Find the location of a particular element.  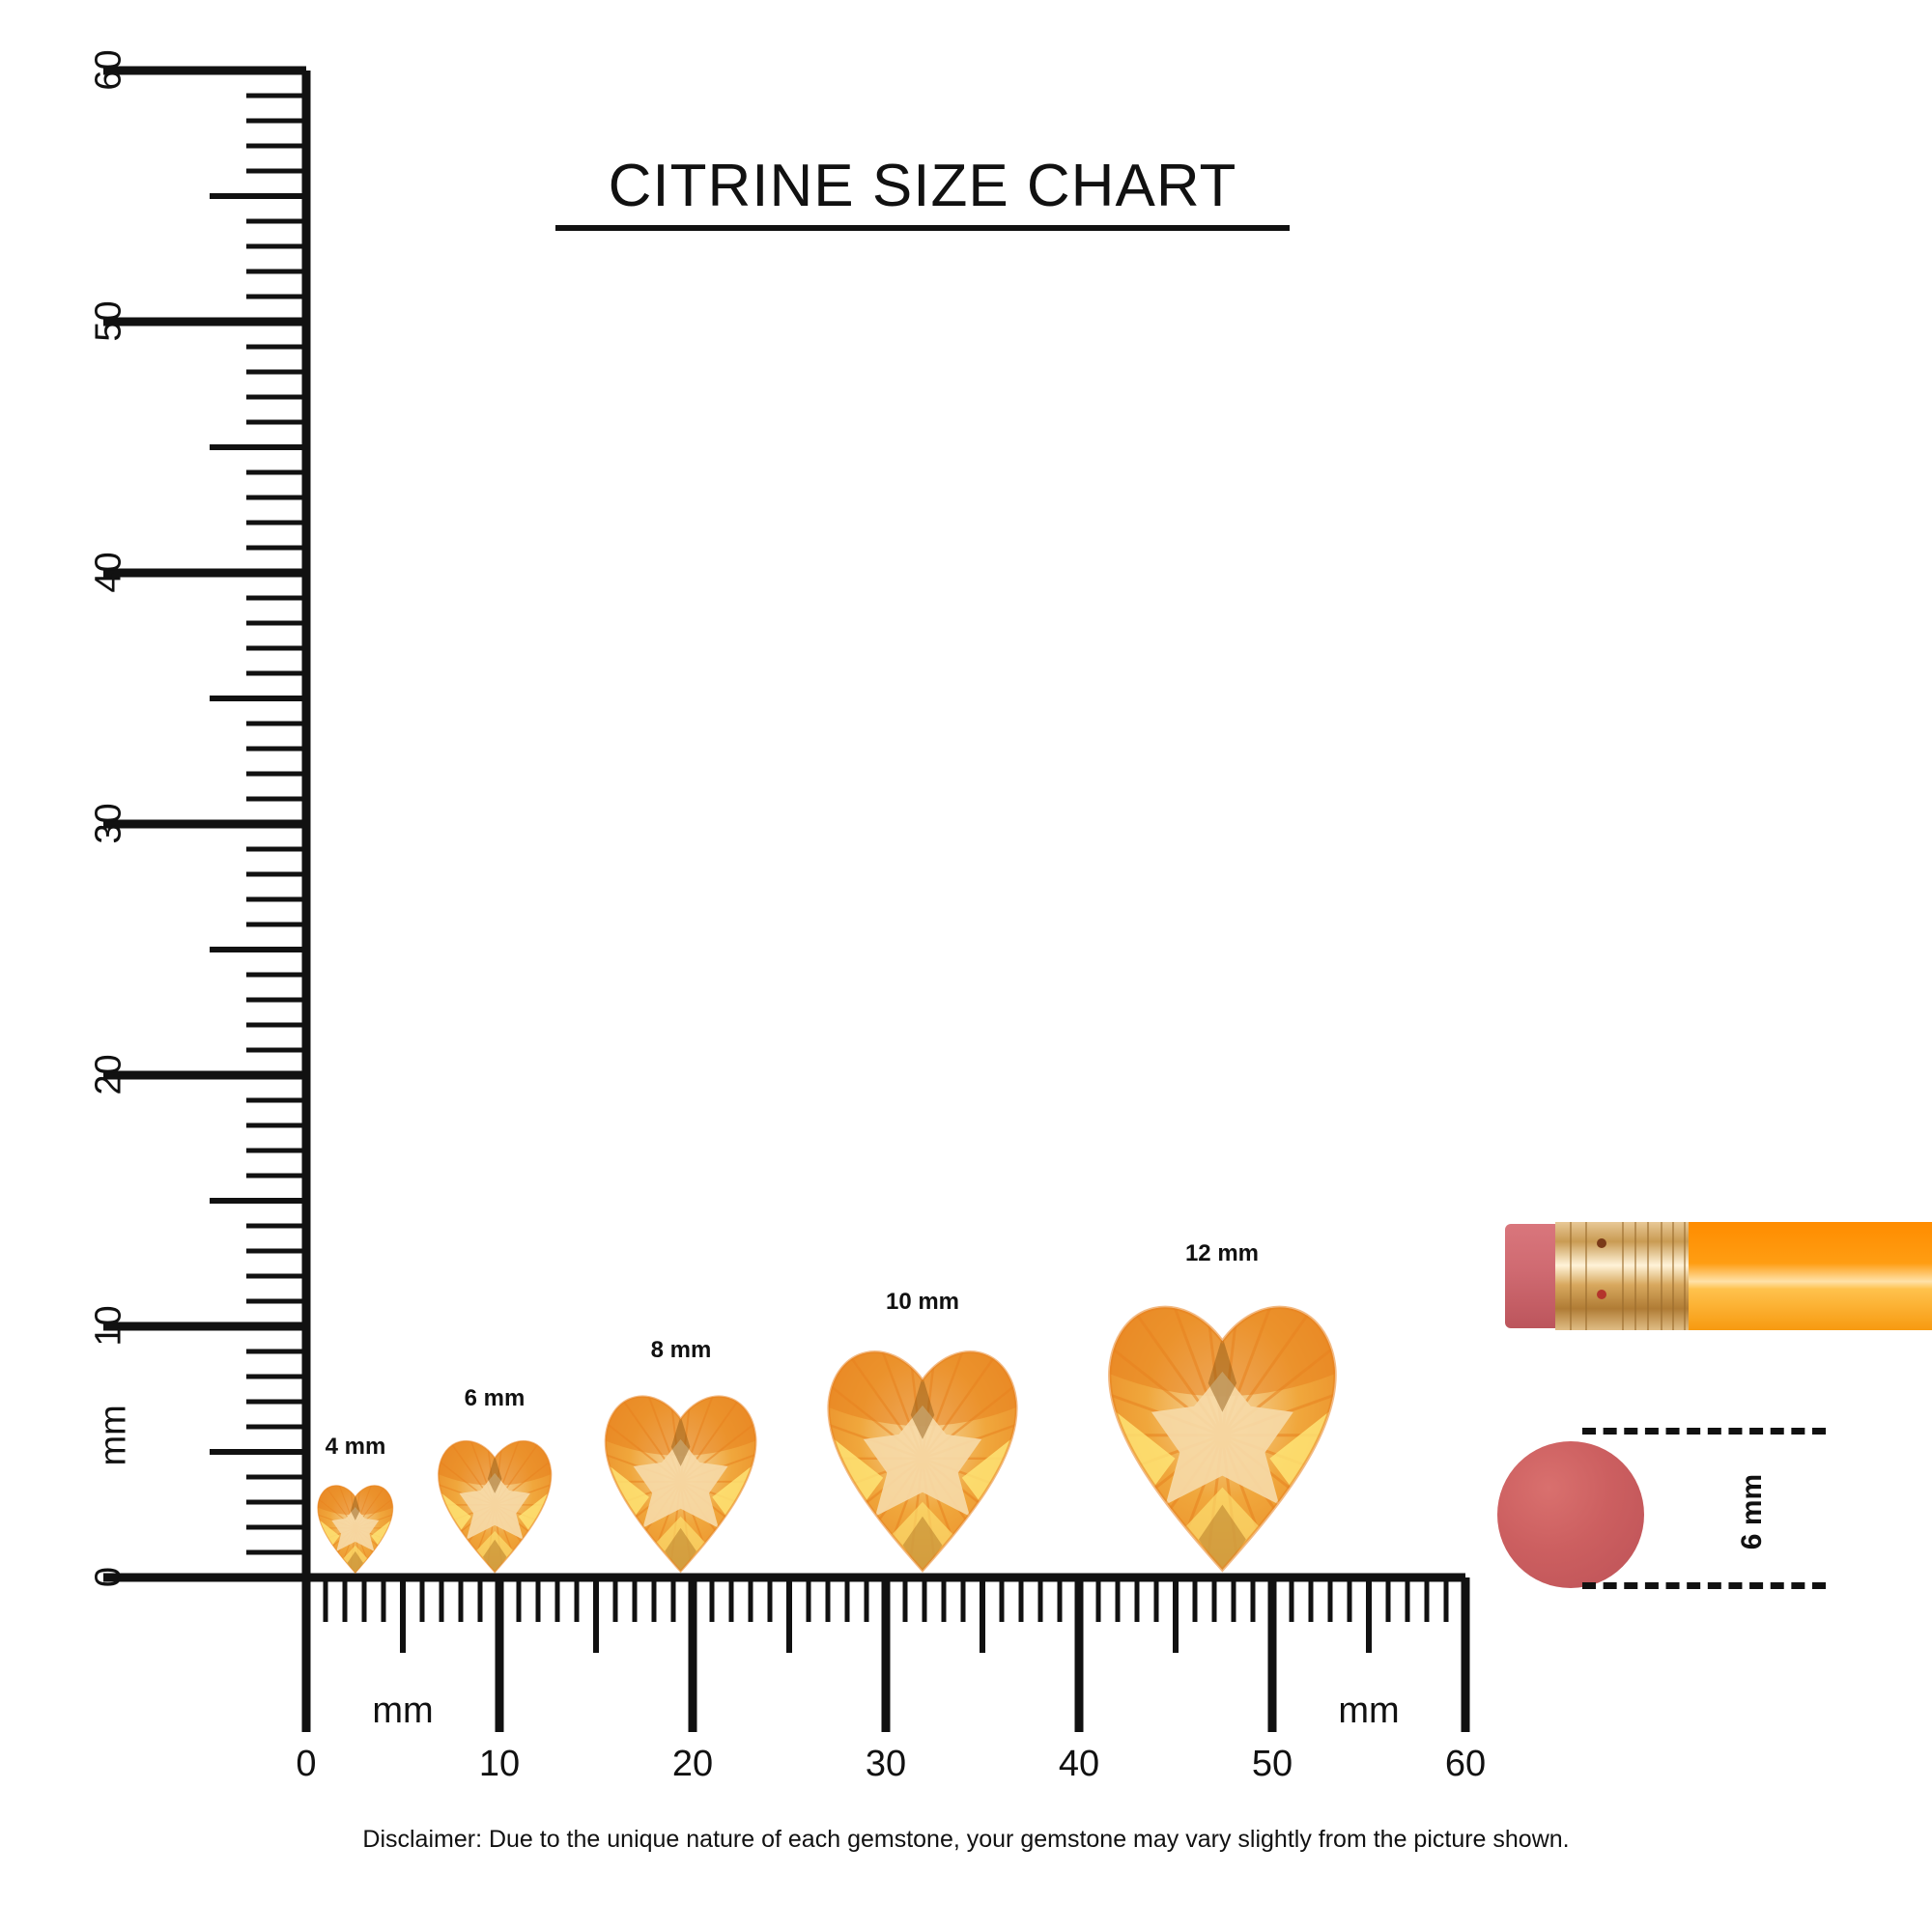

gemstone-label-4mm: 4 mm is located at coordinates (355, 1447).